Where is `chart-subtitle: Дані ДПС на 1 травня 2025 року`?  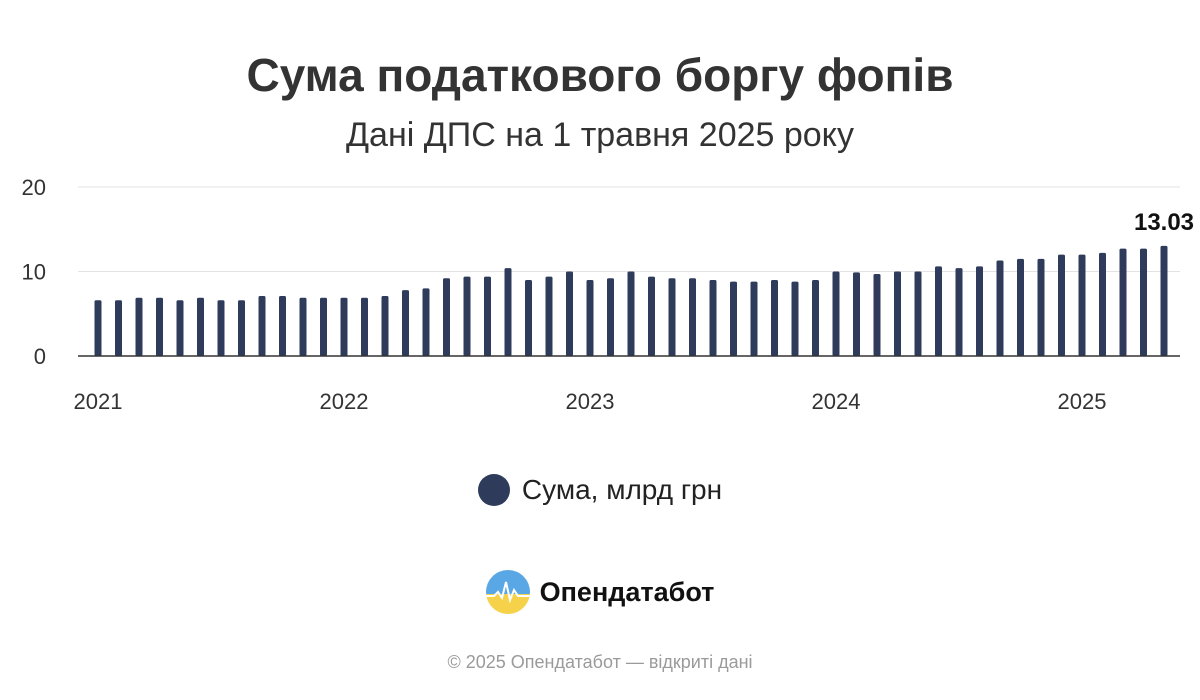 chart-subtitle: Дані ДПС на 1 травня 2025 року is located at coordinates (600, 135).